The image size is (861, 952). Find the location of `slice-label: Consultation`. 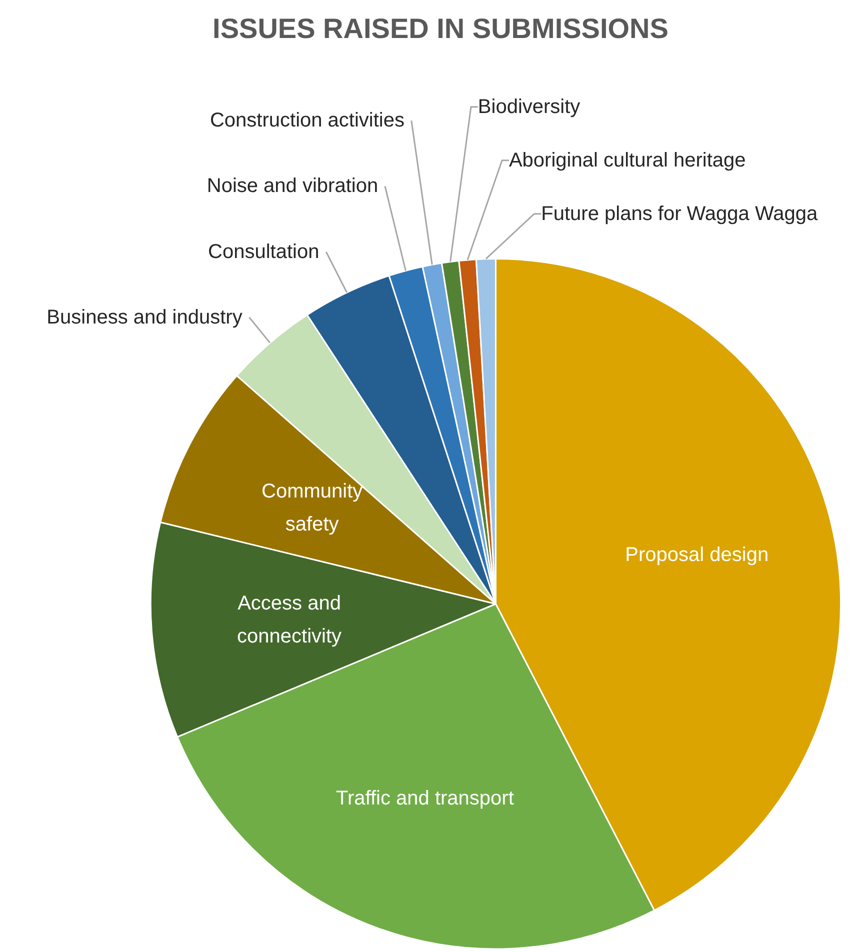

slice-label: Consultation is located at coordinates (264, 251).